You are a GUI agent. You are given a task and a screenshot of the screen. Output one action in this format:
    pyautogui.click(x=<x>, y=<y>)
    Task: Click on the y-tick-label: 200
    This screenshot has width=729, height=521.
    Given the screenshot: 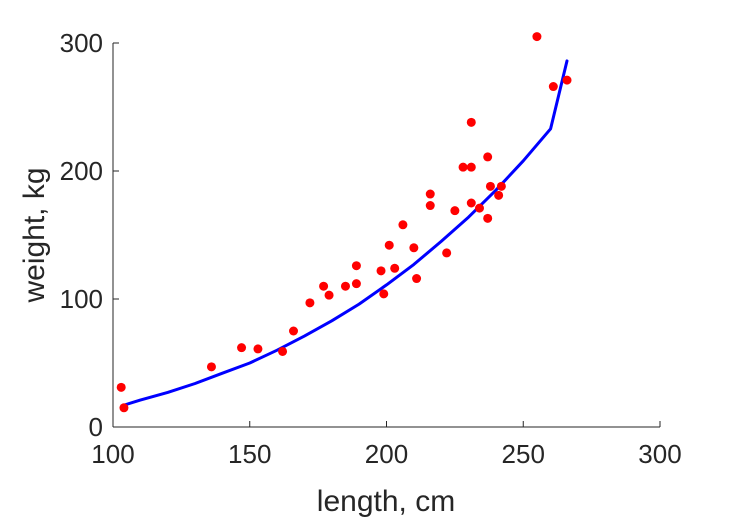 What is the action you would take?
    pyautogui.click(x=81, y=171)
    